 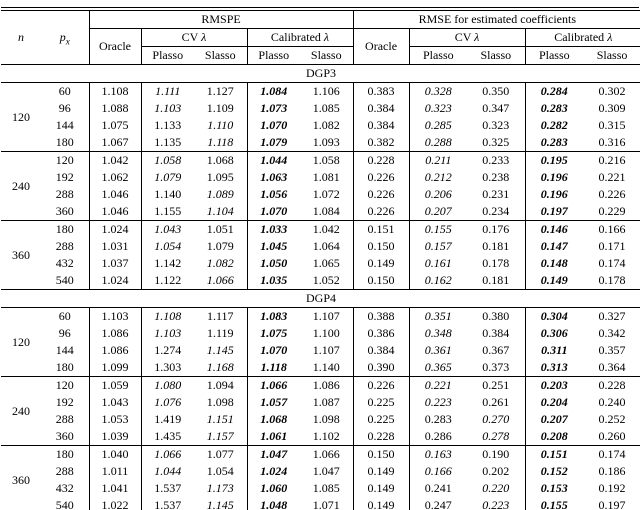 I want to click on value-cell: 0.190, so click(x=496, y=453).